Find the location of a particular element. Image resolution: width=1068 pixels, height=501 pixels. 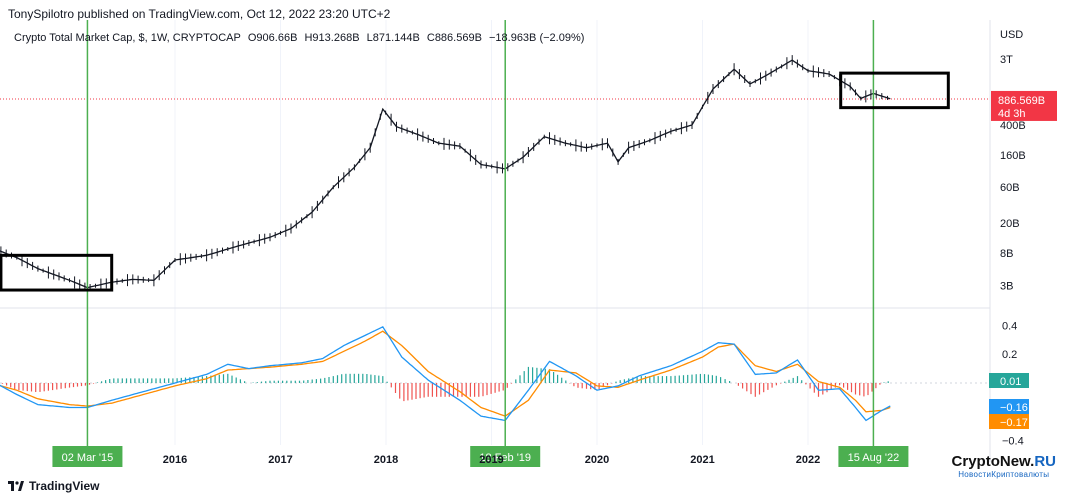

watermark-title: CryptoNew.RU is located at coordinates (1003, 461).